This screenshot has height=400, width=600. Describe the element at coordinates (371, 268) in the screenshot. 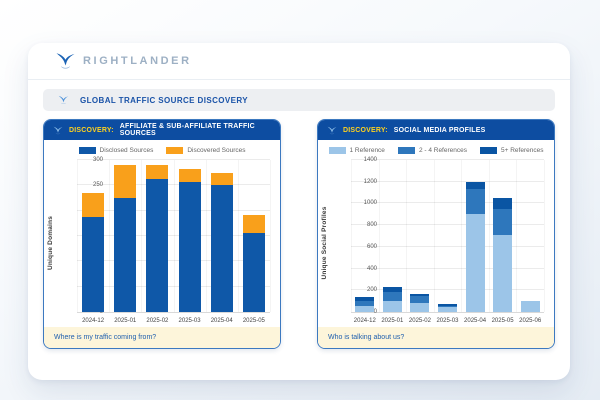

I see `y-axis-tick-label: 400` at that location.